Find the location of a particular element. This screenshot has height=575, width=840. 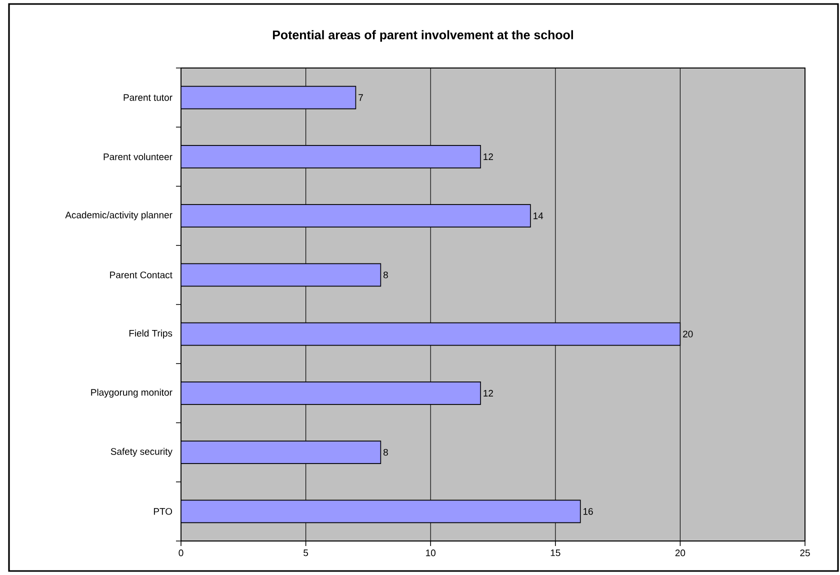

x-tick-label: 20 is located at coordinates (680, 553).